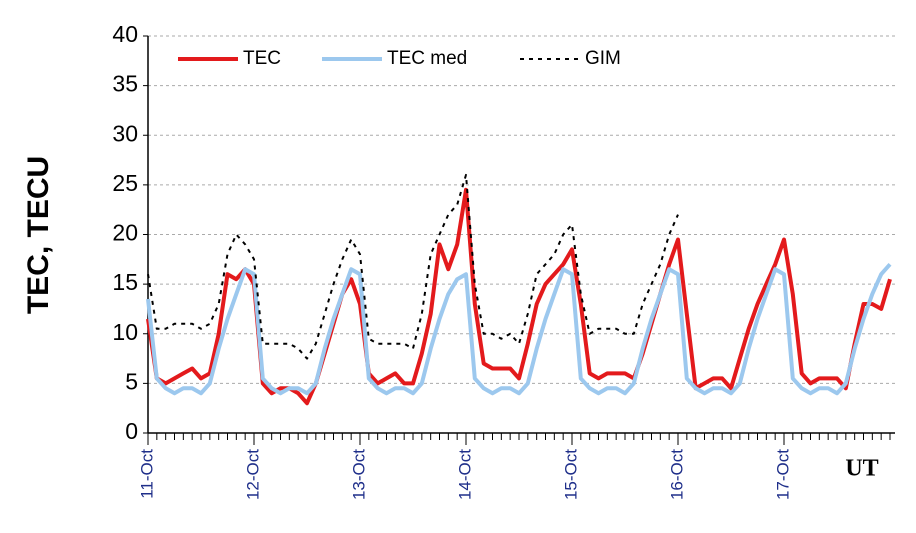 The width and height of the screenshot is (916, 533). What do you see at coordinates (262, 58) in the screenshot?
I see `legend-label: TEC` at bounding box center [262, 58].